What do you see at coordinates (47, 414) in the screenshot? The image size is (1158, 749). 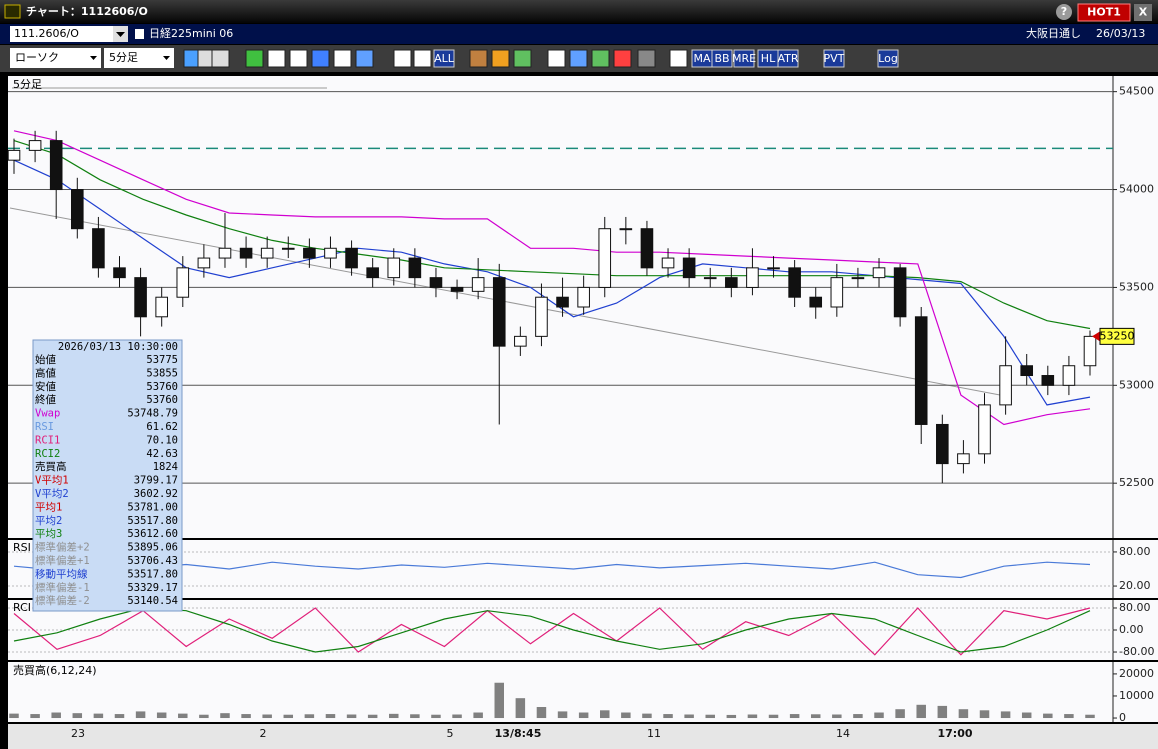 I see `info-label: Vwap` at bounding box center [47, 414].